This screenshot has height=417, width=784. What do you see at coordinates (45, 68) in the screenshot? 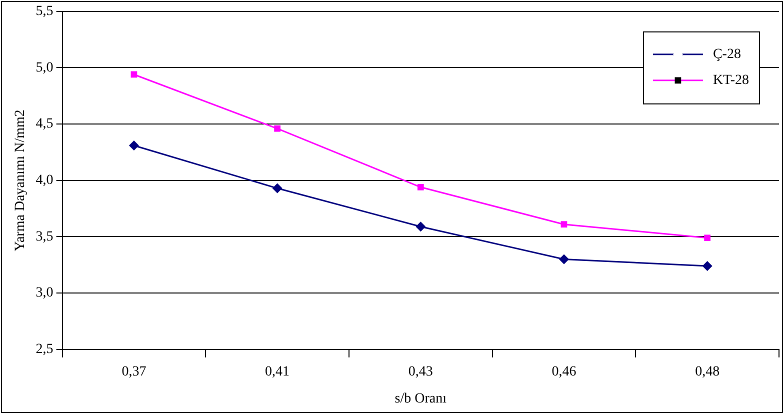
I see `y-tick-label: 5,0` at bounding box center [45, 68].